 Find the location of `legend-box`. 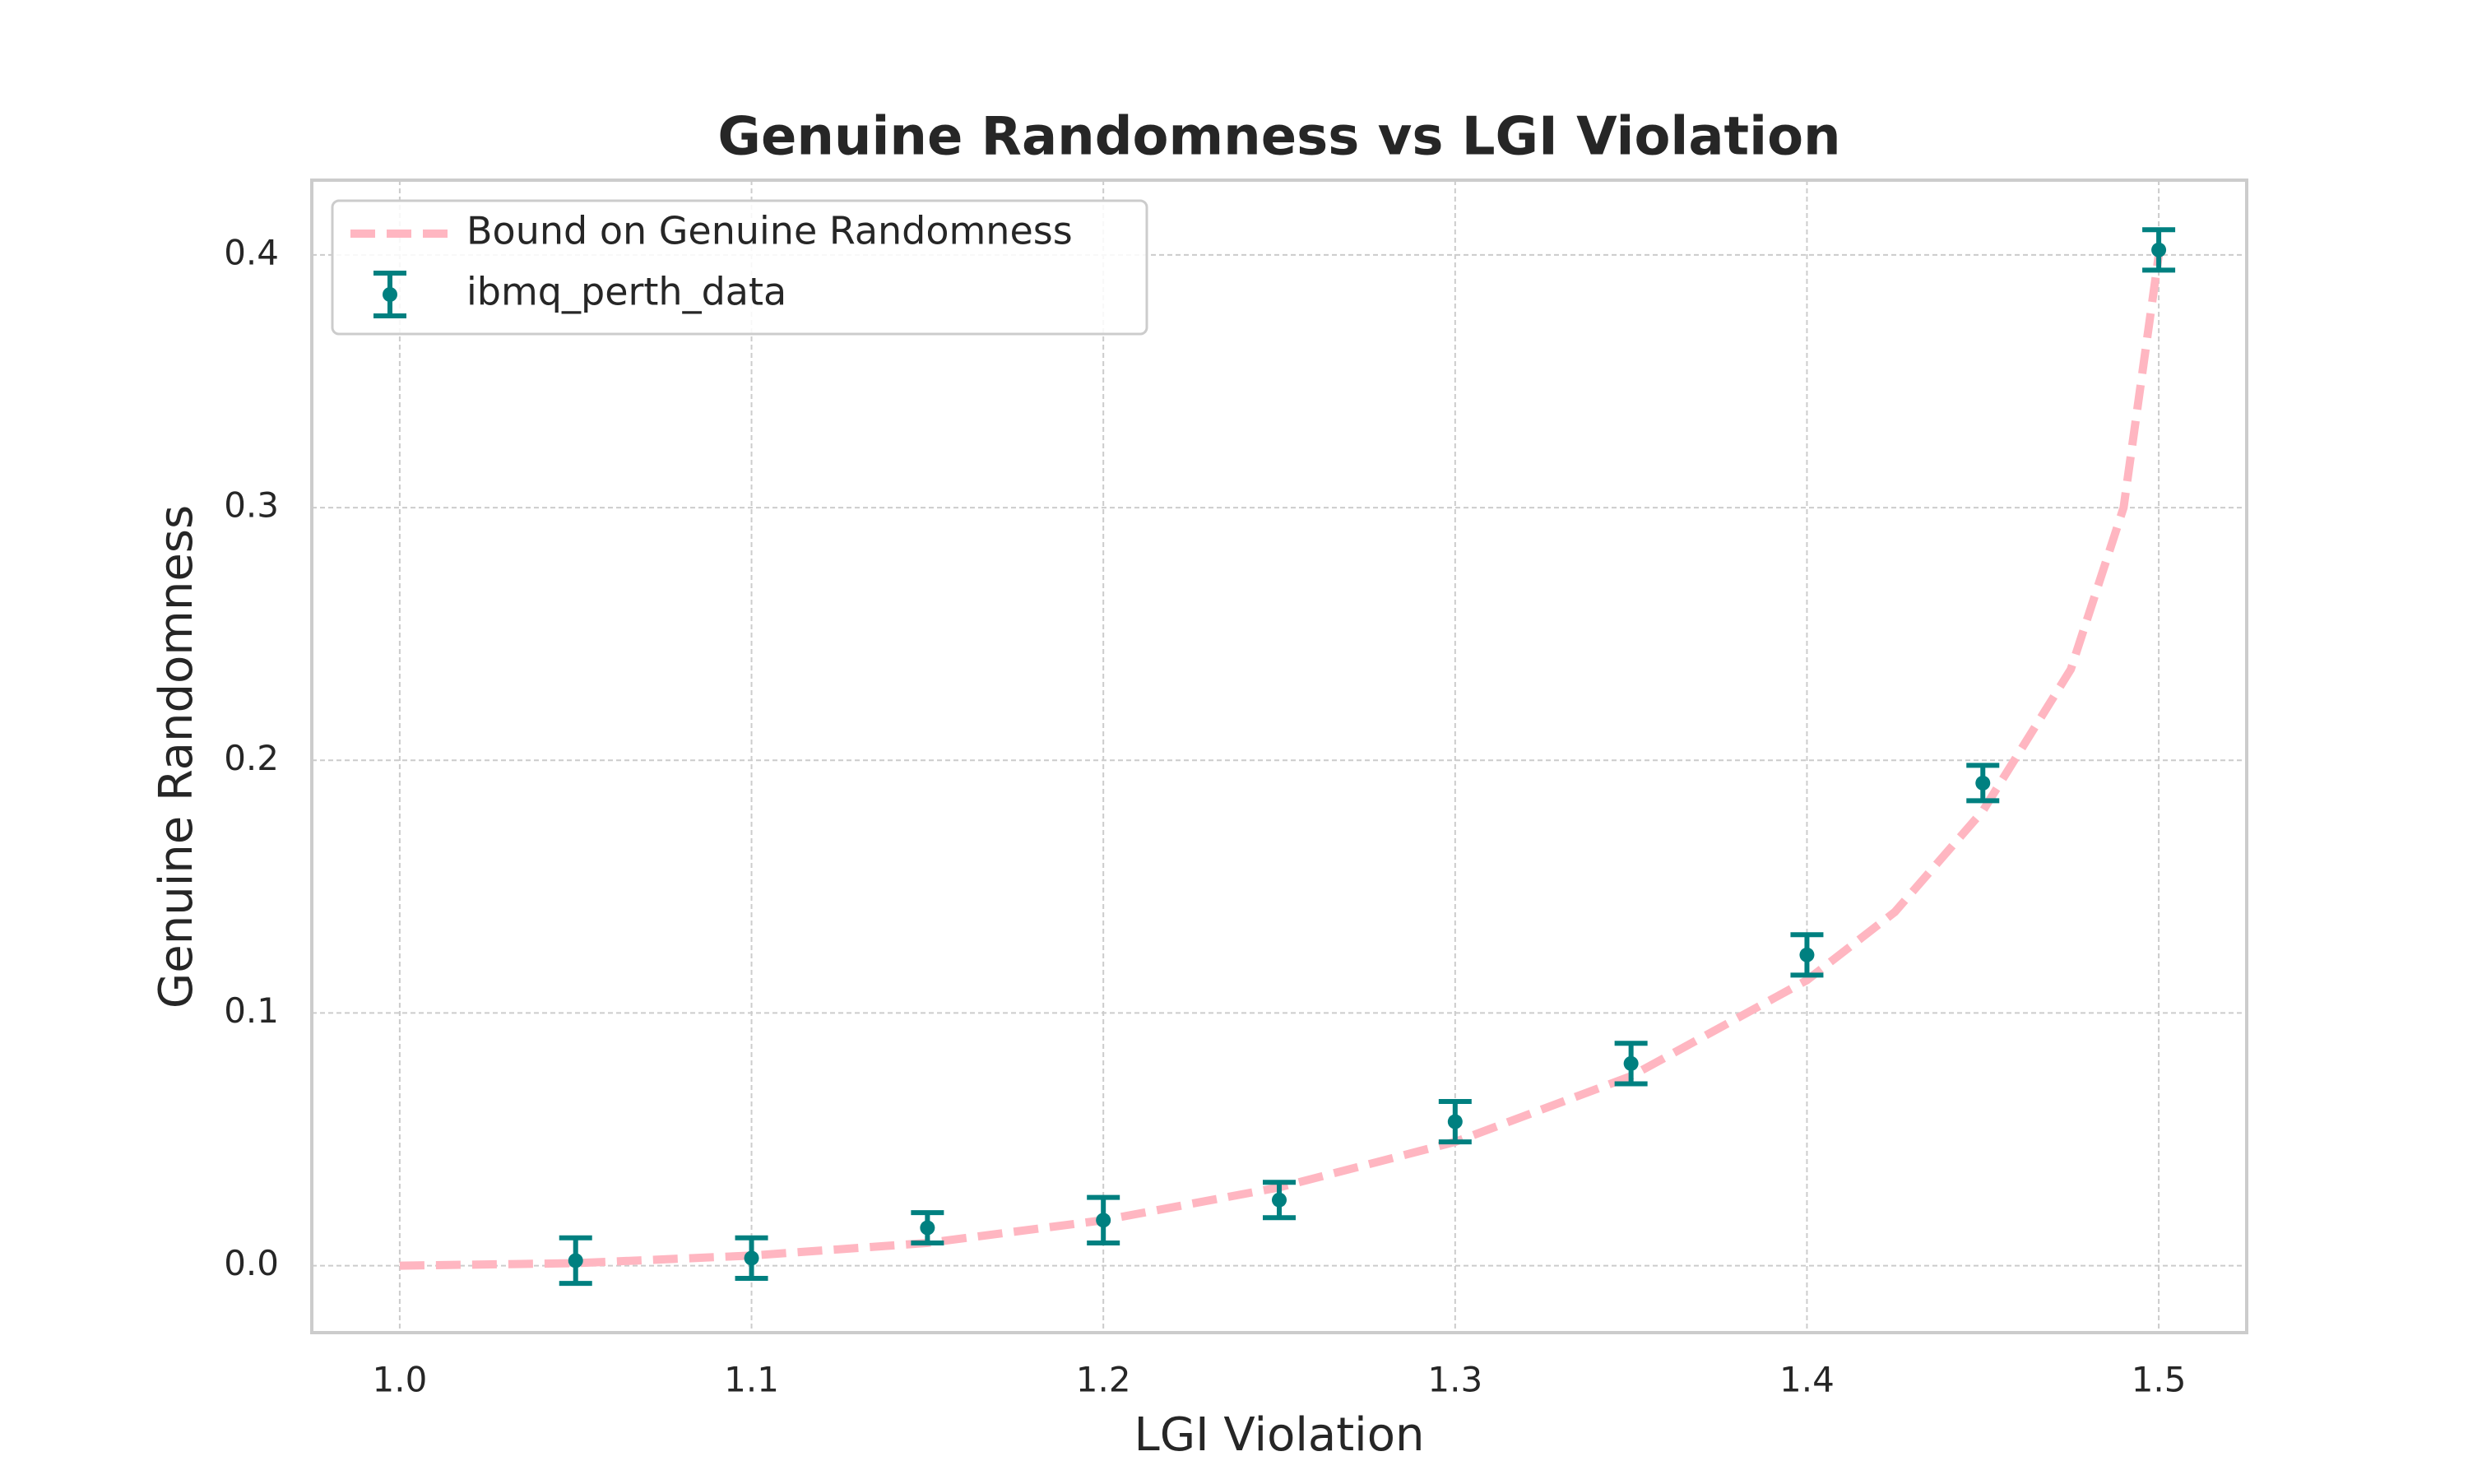

legend-box is located at coordinates (739, 267).